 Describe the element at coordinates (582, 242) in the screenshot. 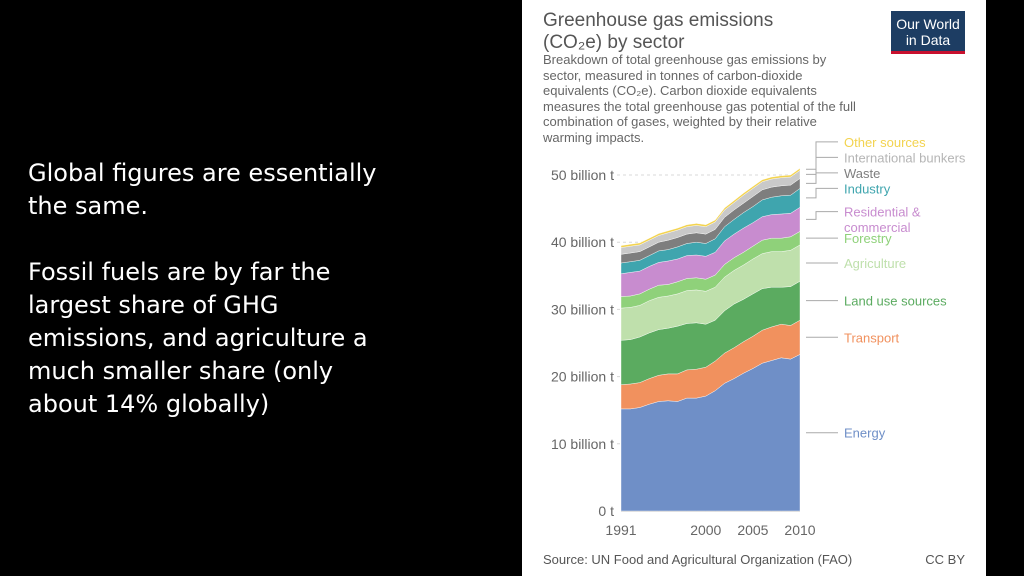

I see `y-tick-label: 40 billion t` at that location.